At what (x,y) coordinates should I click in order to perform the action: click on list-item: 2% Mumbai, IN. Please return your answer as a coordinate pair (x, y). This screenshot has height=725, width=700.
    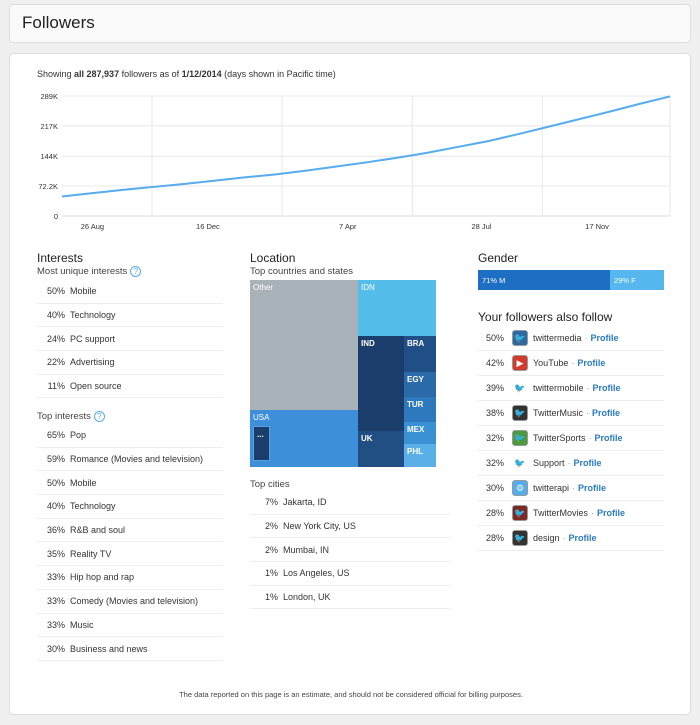
    Looking at the image, I should click on (350, 550).